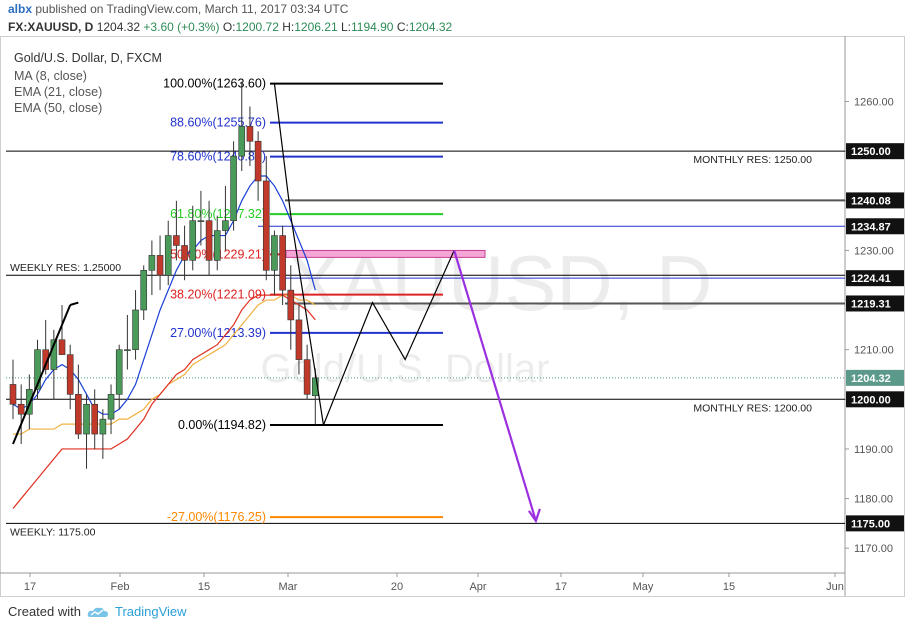 This screenshot has width=905, height=632. I want to click on swing-line, so click(299, 254).